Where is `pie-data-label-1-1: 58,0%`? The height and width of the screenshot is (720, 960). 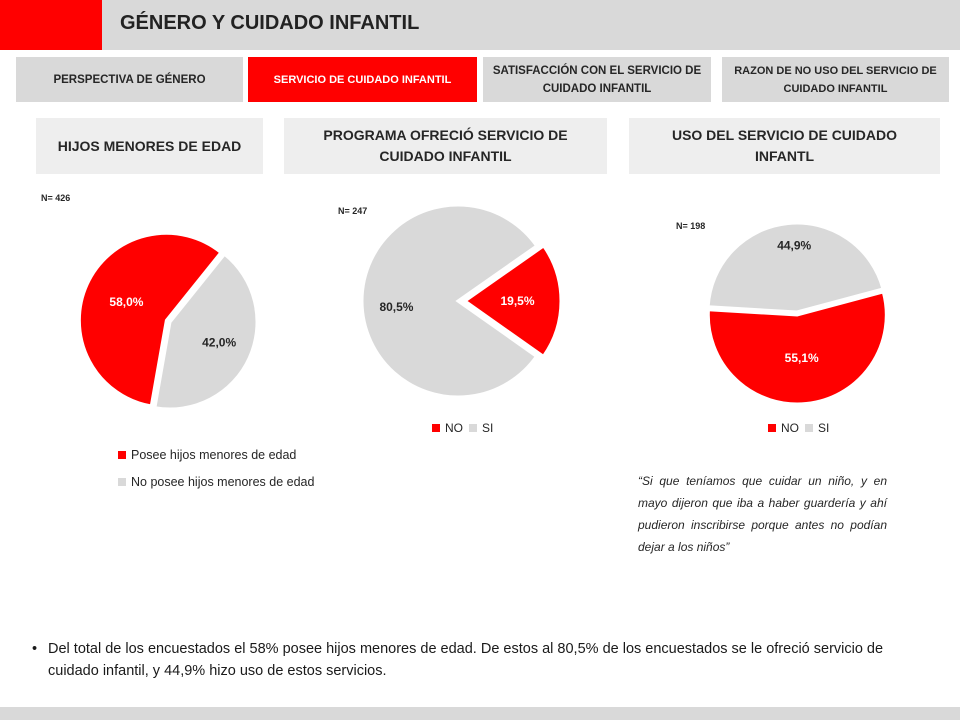 pie-data-label-1-1: 58,0% is located at coordinates (126, 302).